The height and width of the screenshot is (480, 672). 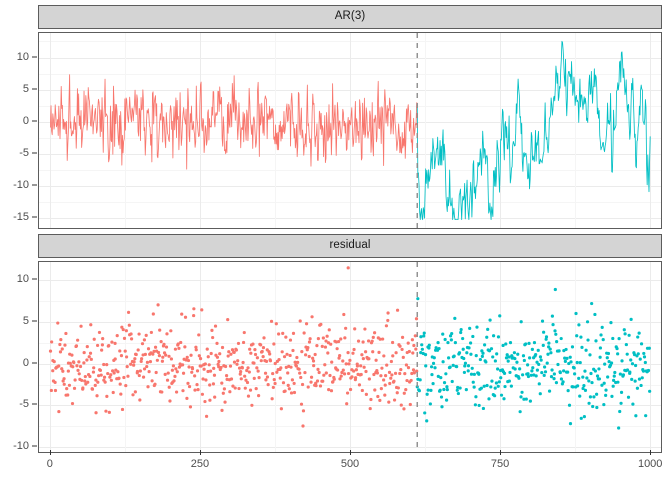 What do you see at coordinates (233, 365) in the screenshot?
I see `residual-points-before` at bounding box center [233, 365].